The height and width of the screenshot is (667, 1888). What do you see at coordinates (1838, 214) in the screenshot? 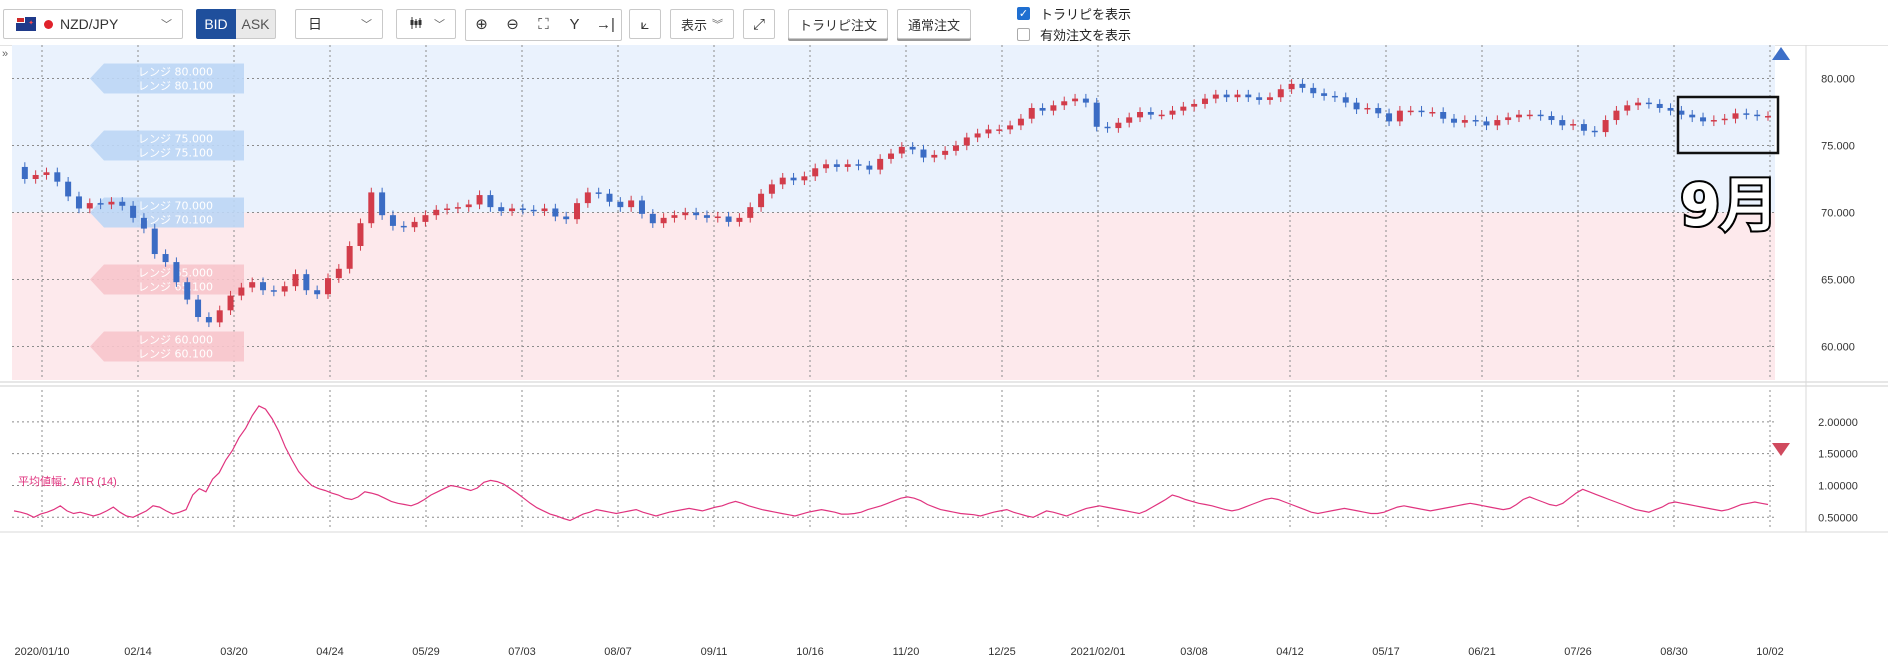
I see `y-tick-label: 70.000` at bounding box center [1838, 214].